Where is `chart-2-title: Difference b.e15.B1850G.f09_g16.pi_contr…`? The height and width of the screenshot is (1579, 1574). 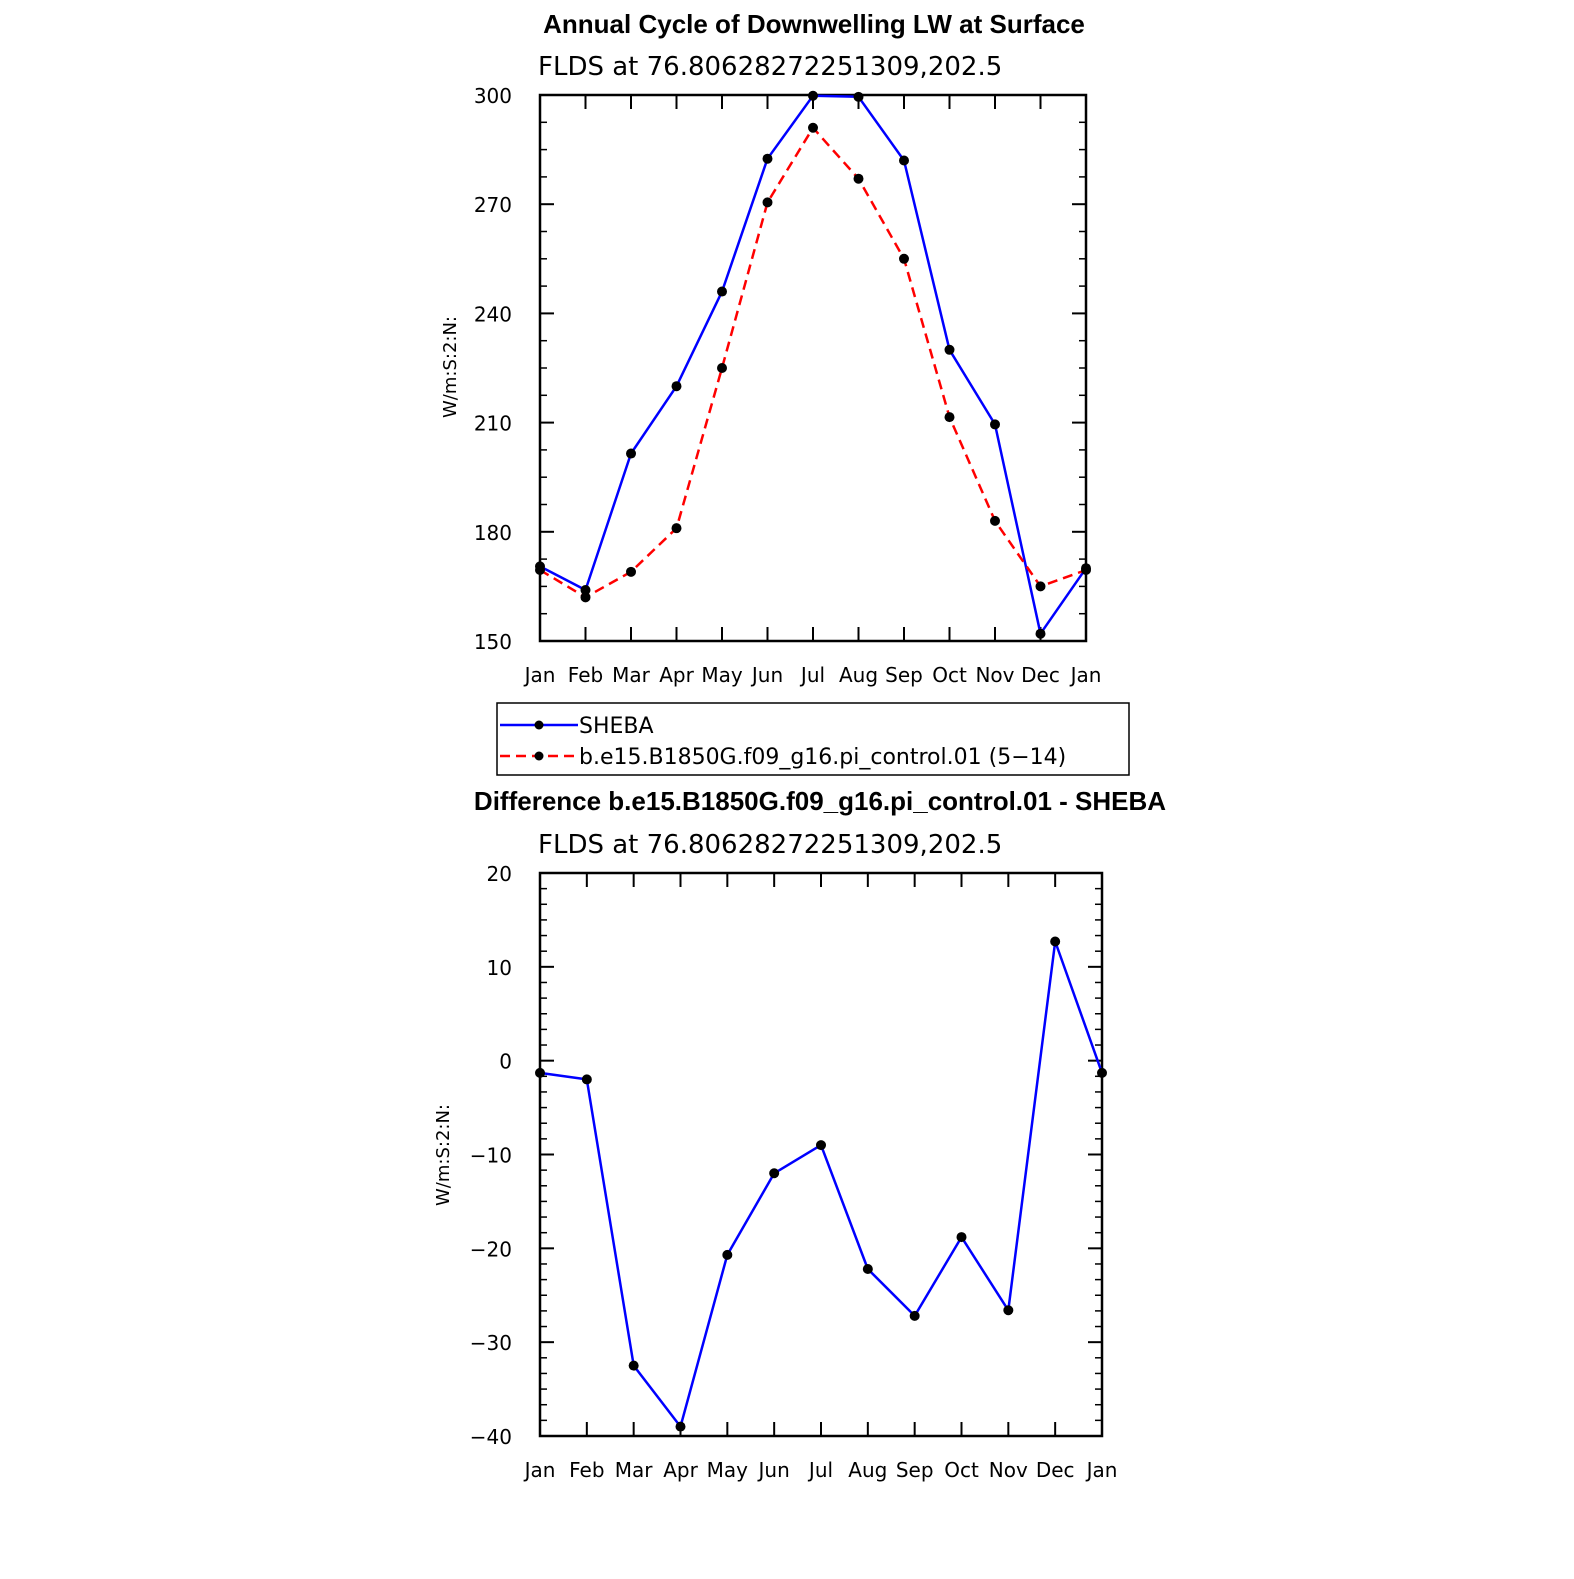 chart-2-title: Difference b.e15.B1850G.f09_g16.pi_contr… is located at coordinates (820, 801).